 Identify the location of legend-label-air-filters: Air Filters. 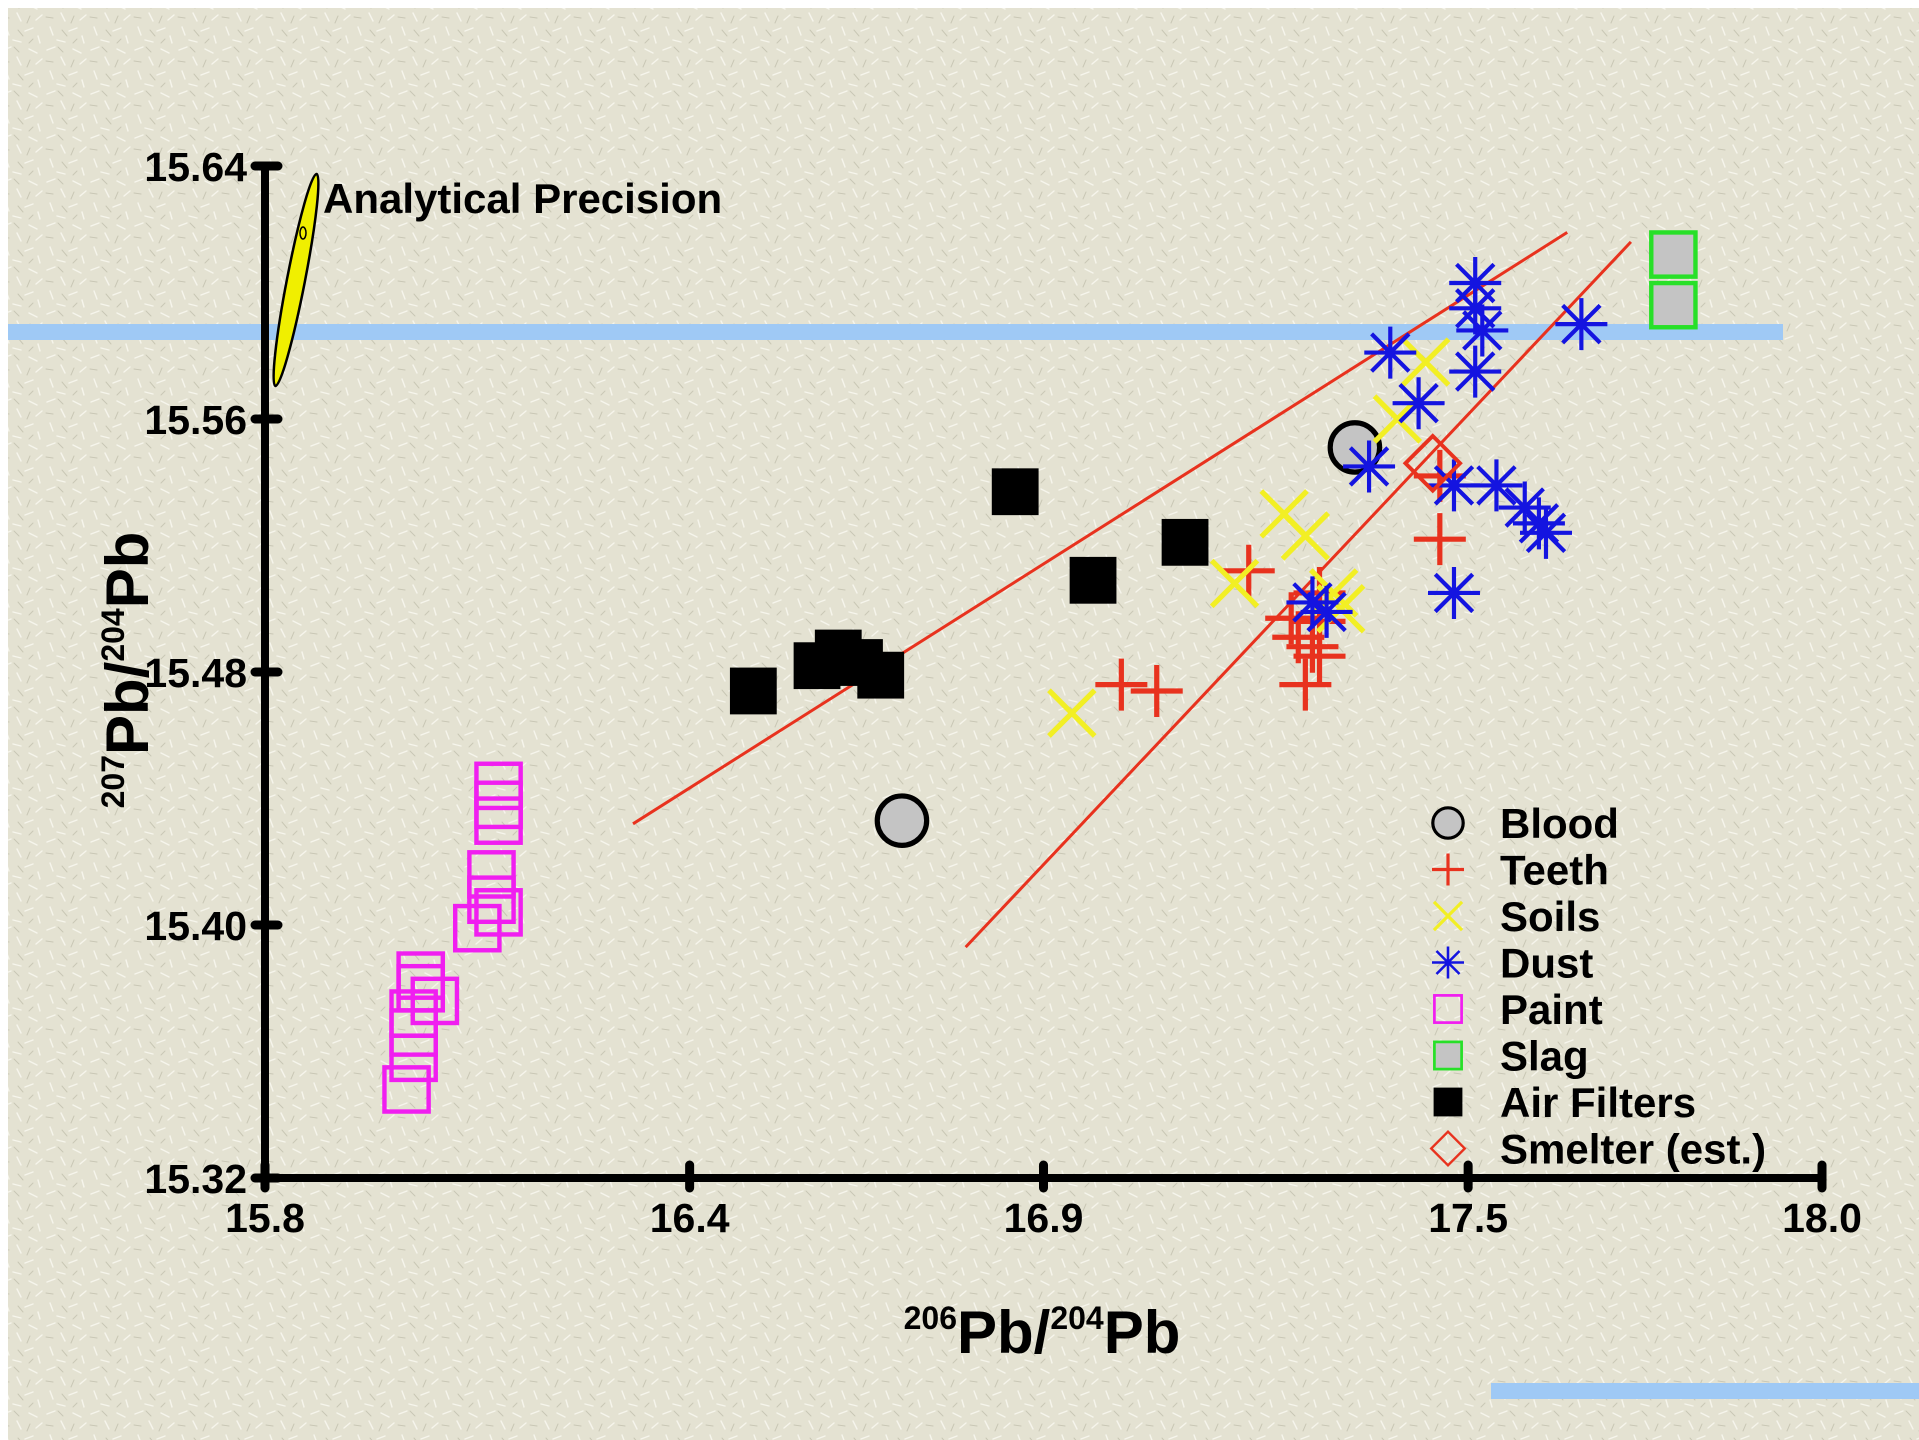
(1598, 1102).